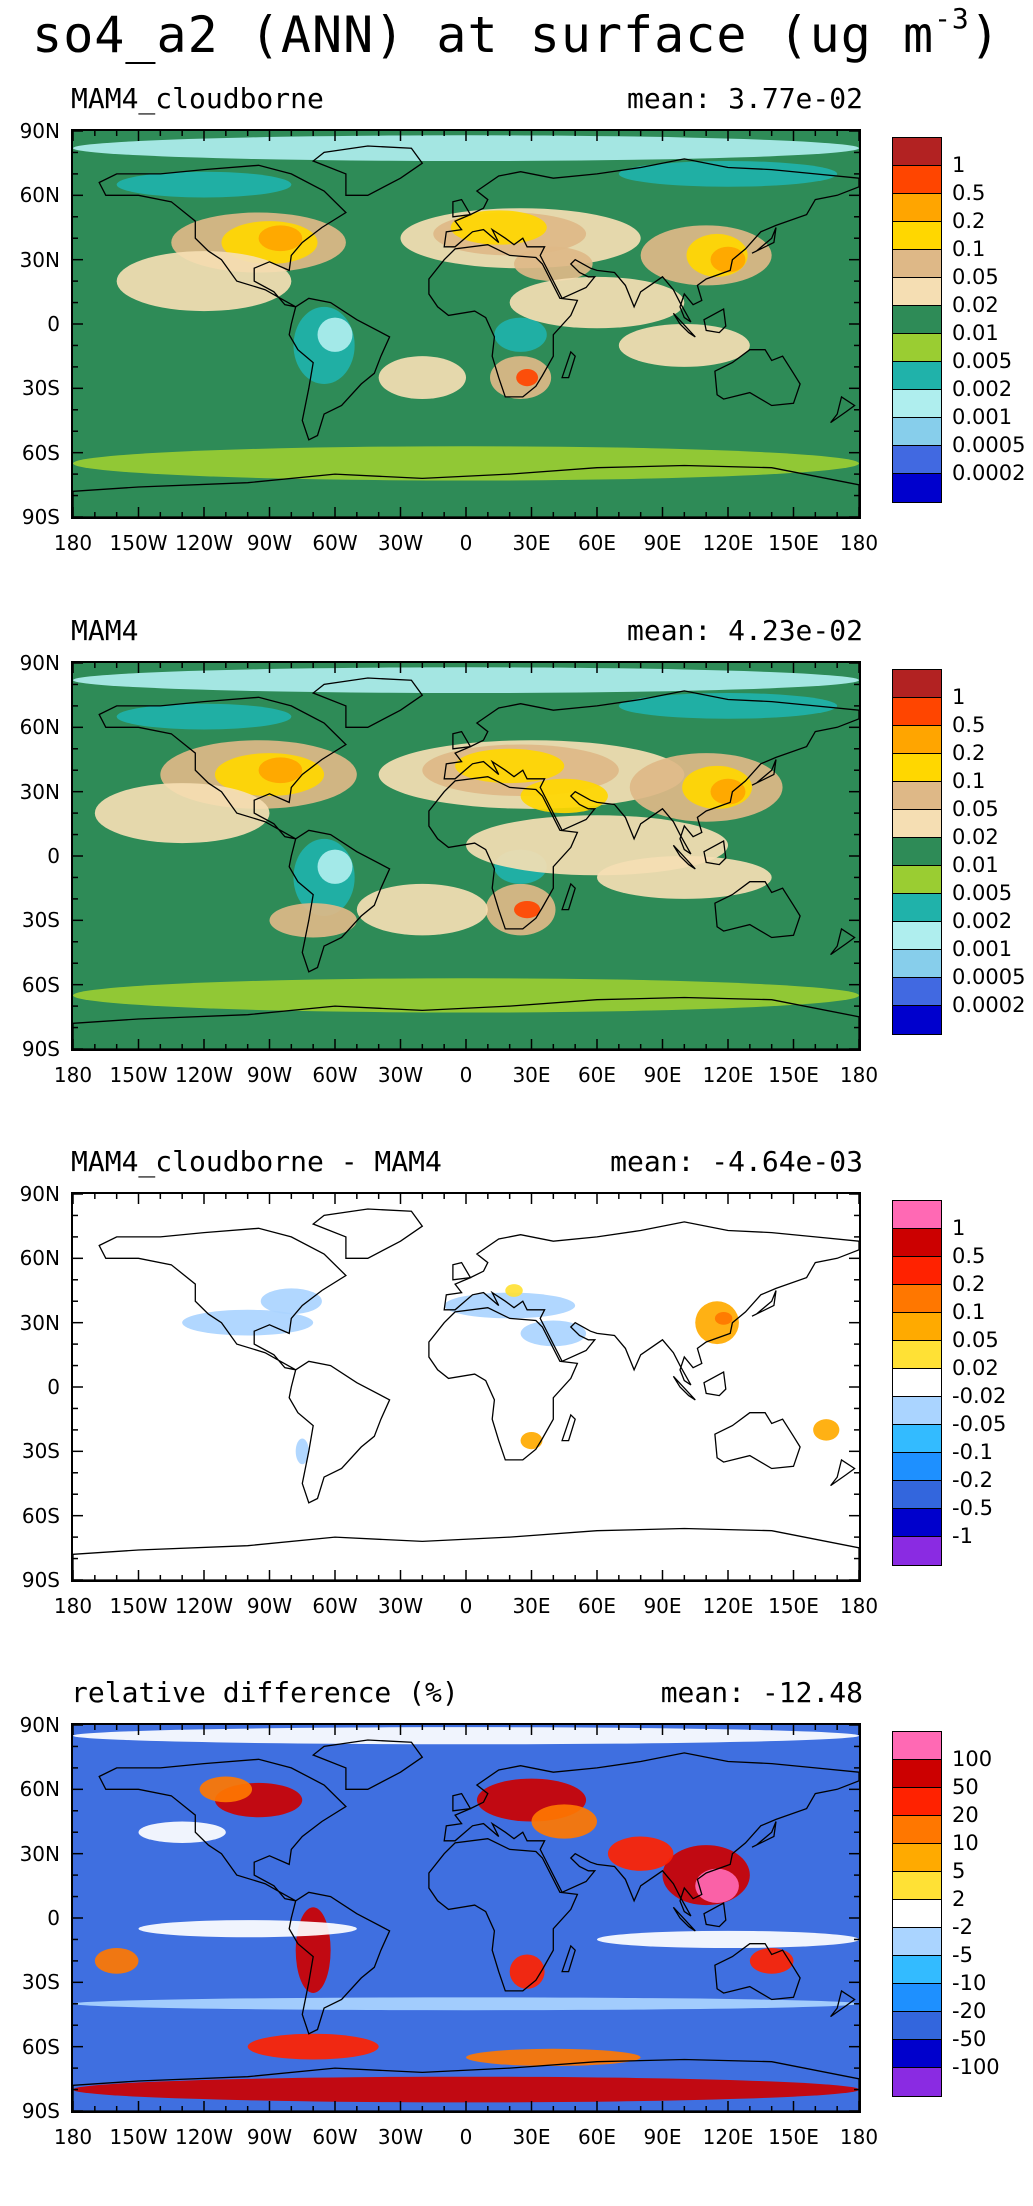  What do you see at coordinates (972, 1508) in the screenshot?
I see `colorbar-label: -0.5` at bounding box center [972, 1508].